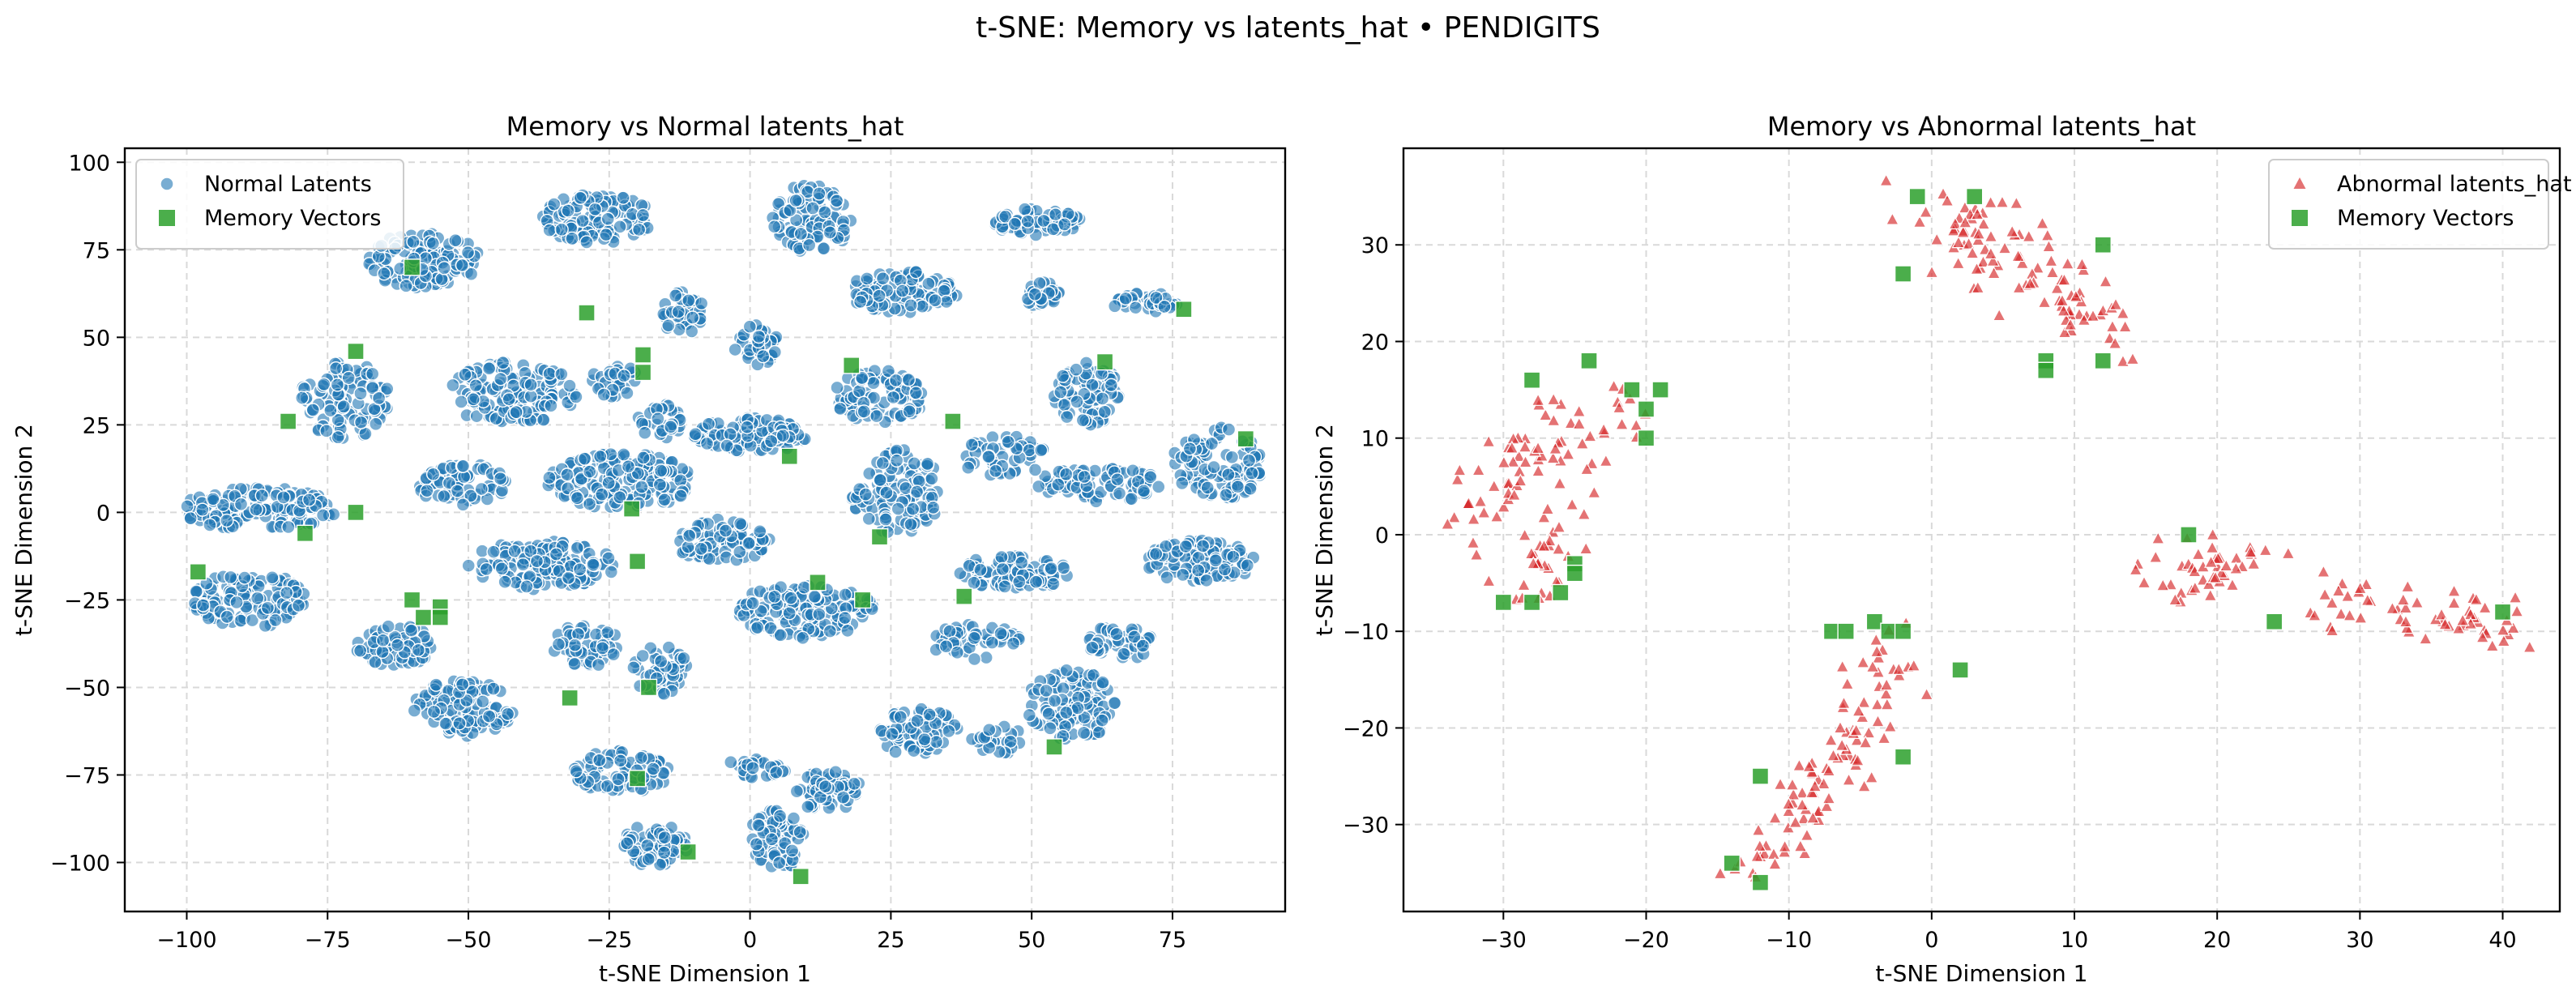 This screenshot has height=999, width=2576. I want to click on y-axis-label: t-SNE Dimension 2, so click(1324, 530).